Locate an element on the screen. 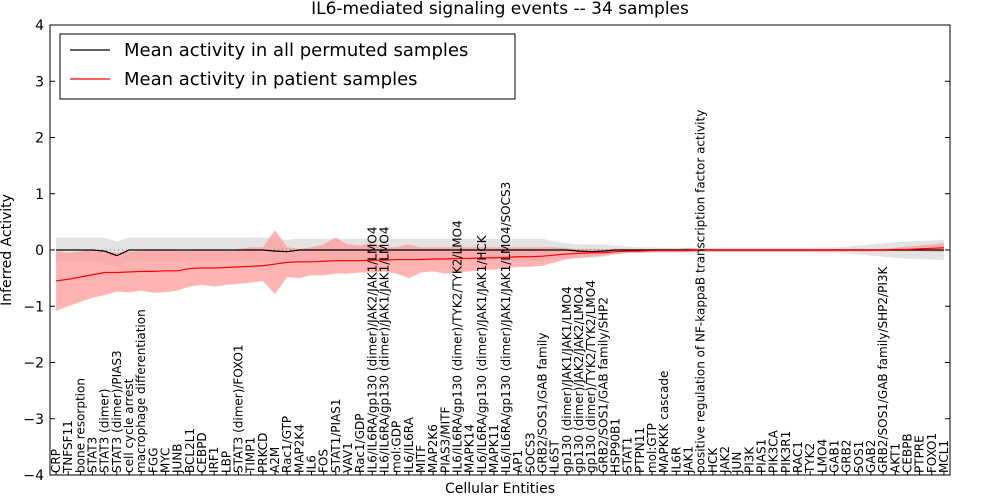  y-tick-label: 1 is located at coordinates (39, 195).